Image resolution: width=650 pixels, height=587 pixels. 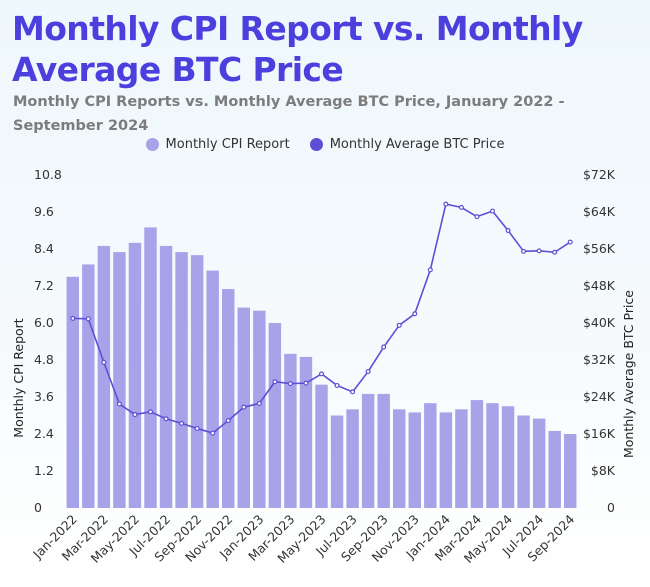 What do you see at coordinates (603, 470) in the screenshot?
I see `right-tick-label: $8K` at bounding box center [603, 470].